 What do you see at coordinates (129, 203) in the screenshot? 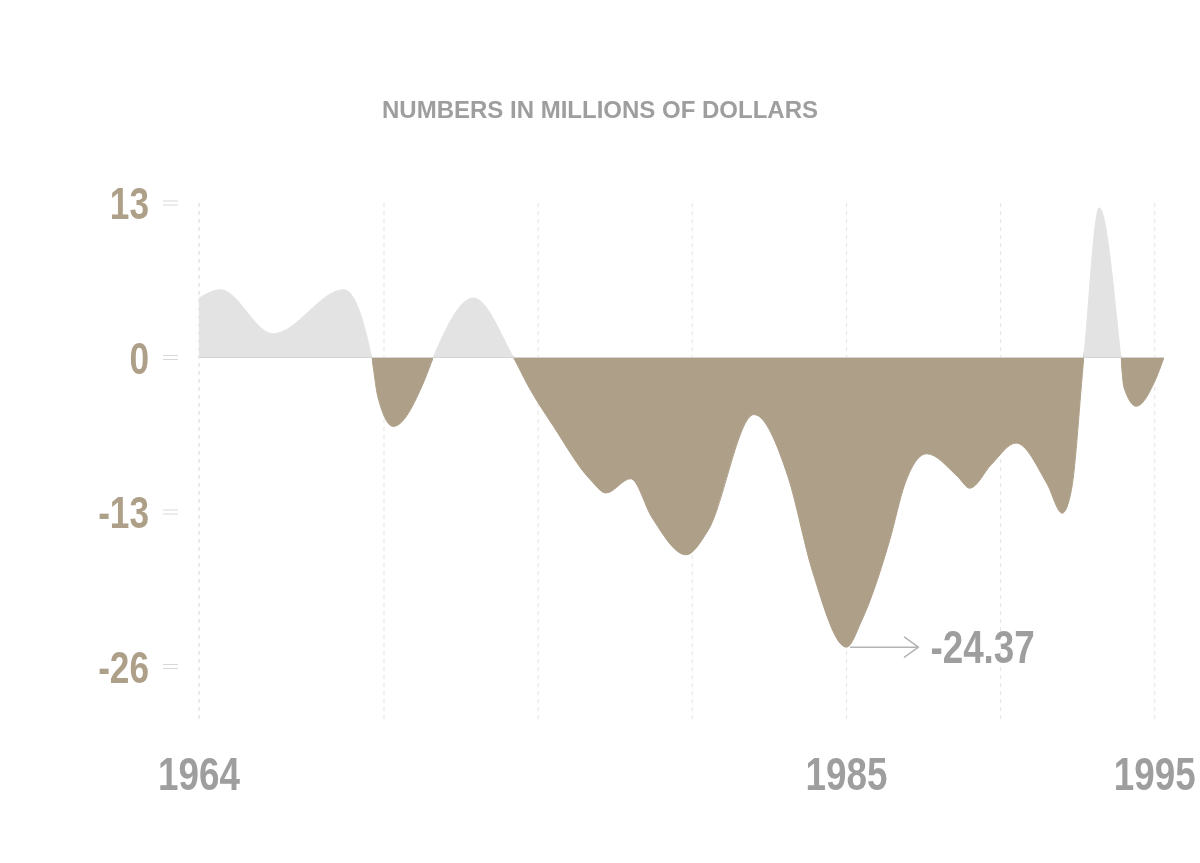
I see `y-tick-label: 13` at bounding box center [129, 203].